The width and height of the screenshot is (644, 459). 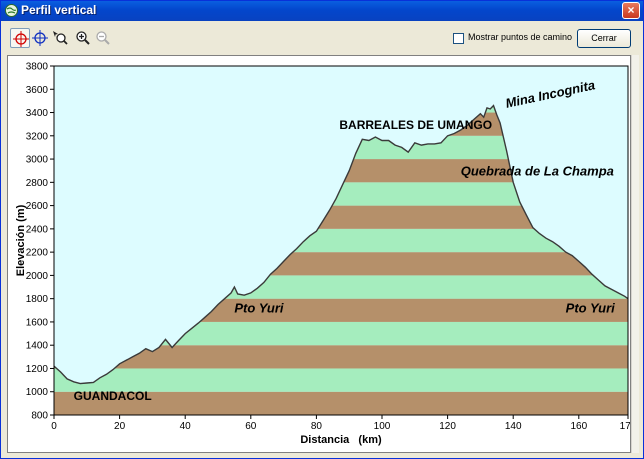 I want to click on y-tick-label: 1200, so click(x=37, y=369).